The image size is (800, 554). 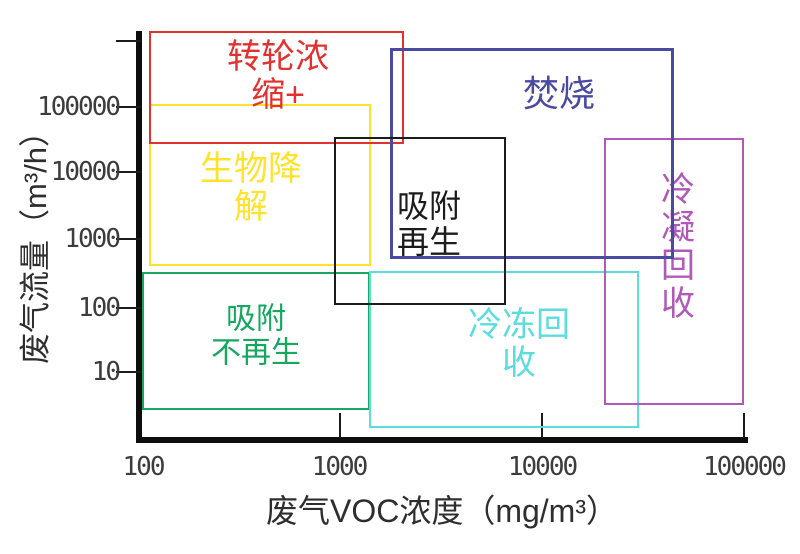 What do you see at coordinates (559, 93) in the screenshot?
I see `region-incineration-label: 焚烧` at bounding box center [559, 93].